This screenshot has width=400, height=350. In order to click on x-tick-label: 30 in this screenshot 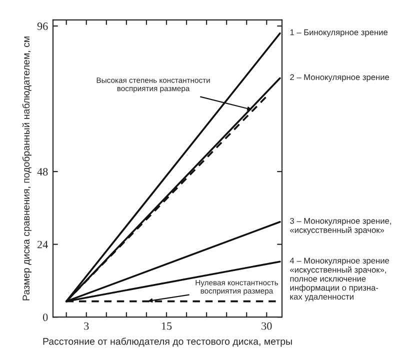, I will do `click(267, 326)`.